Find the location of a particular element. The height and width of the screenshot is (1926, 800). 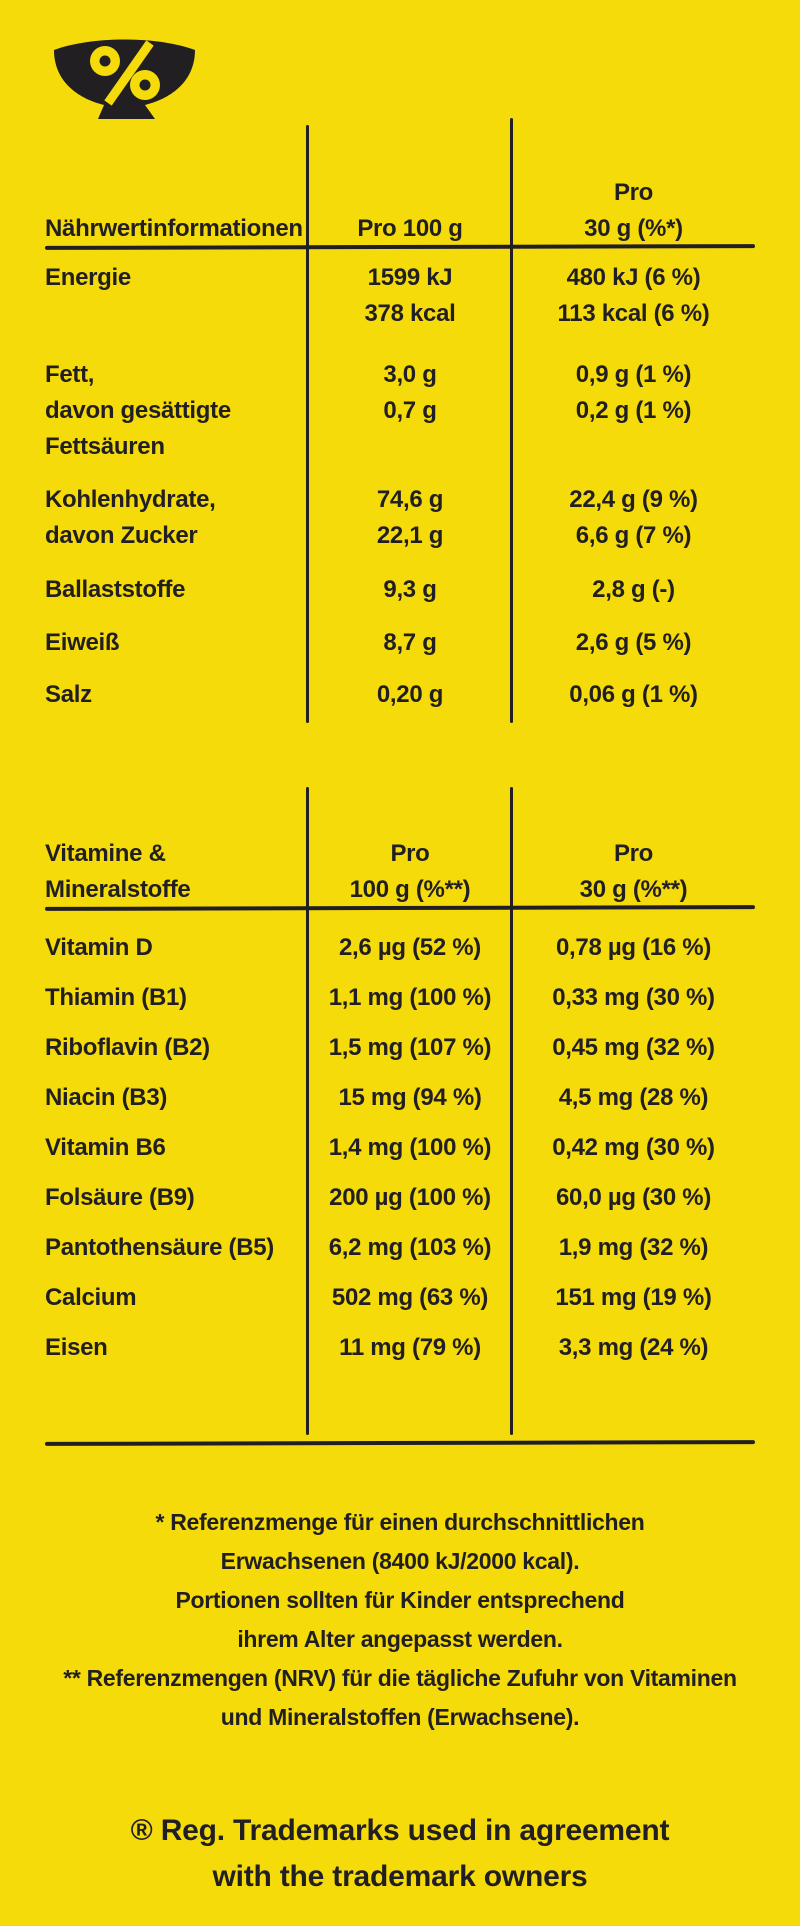

row-label: Ballaststoffe is located at coordinates (115, 589).